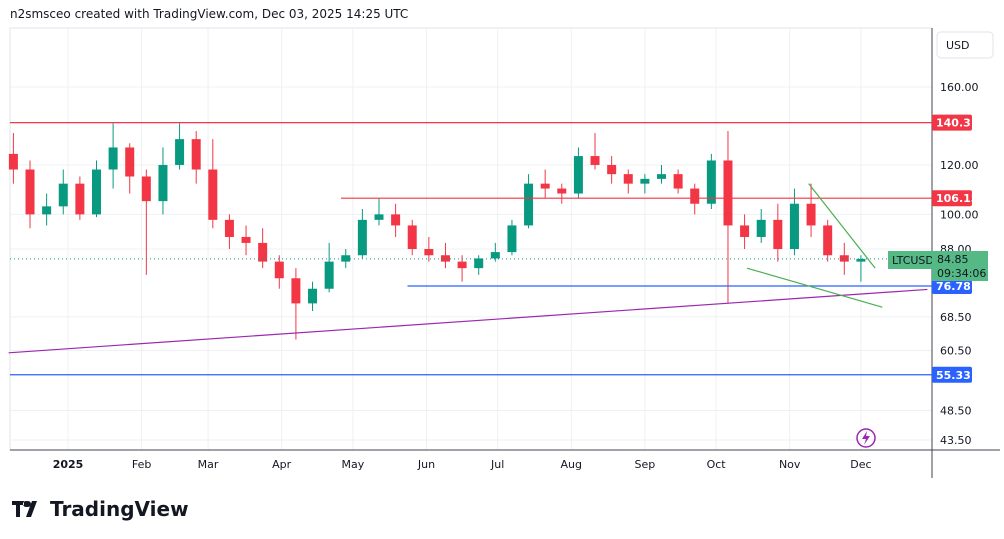 This screenshot has height=539, width=1004. What do you see at coordinates (961, 273) in the screenshot?
I see `countdown-label: 09:34:06` at bounding box center [961, 273].